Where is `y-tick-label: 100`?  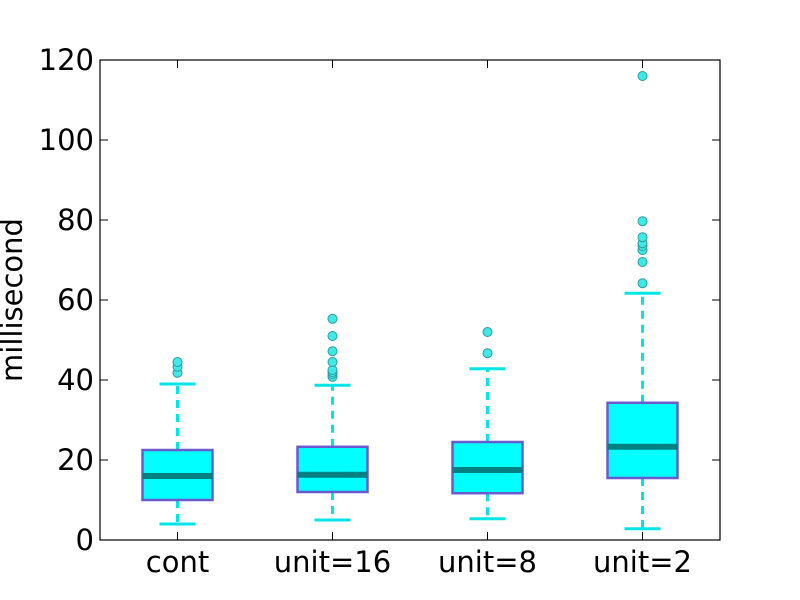
y-tick-label: 100 is located at coordinates (66, 140).